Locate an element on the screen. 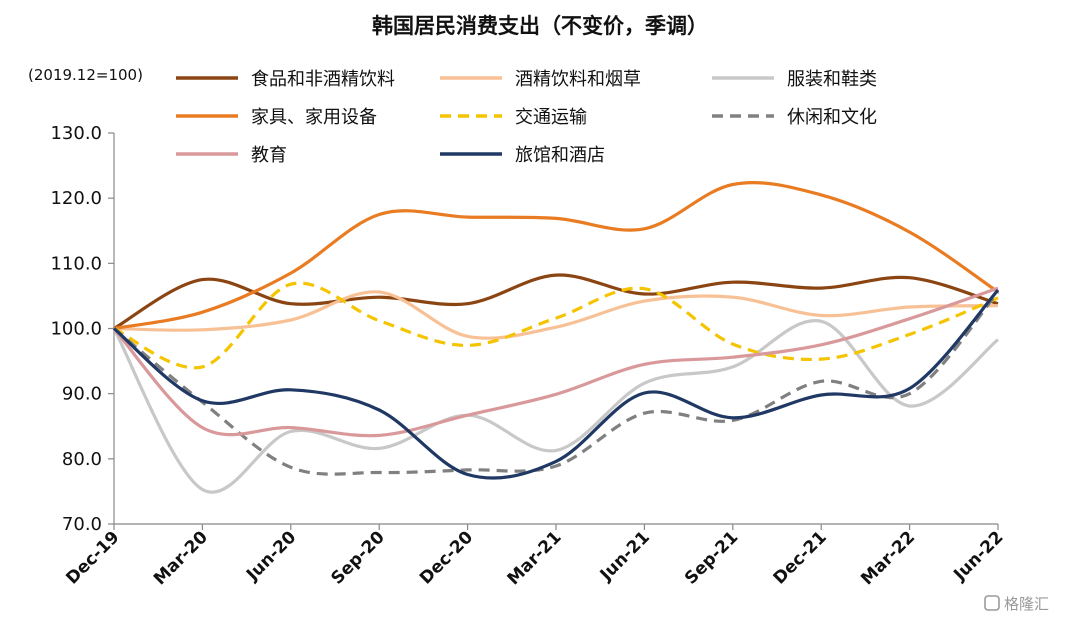 This screenshot has width=1080, height=624. x-tick-label: Mar-21 is located at coordinates (535, 558).